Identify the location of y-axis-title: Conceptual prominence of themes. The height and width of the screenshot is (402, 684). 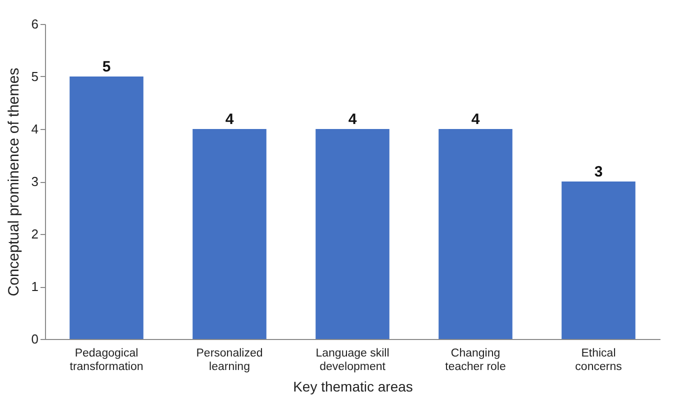
(13, 182).